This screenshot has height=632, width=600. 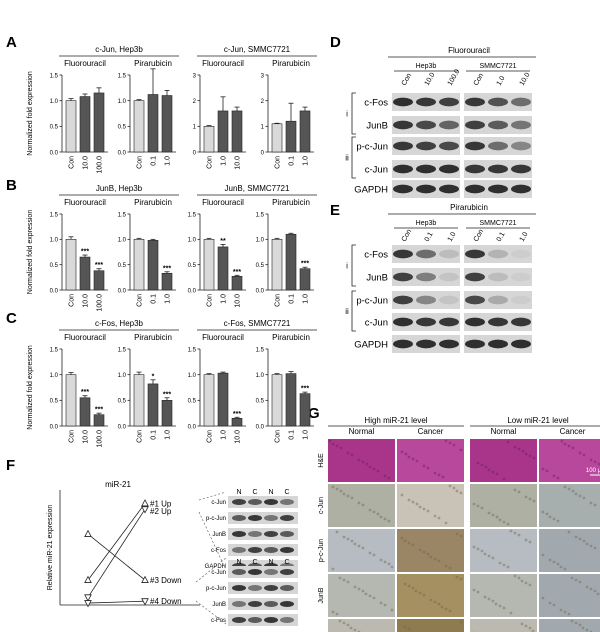 What do you see at coordinates (286, 562) in the screenshot?
I see `lane-label: C` at bounding box center [286, 562].